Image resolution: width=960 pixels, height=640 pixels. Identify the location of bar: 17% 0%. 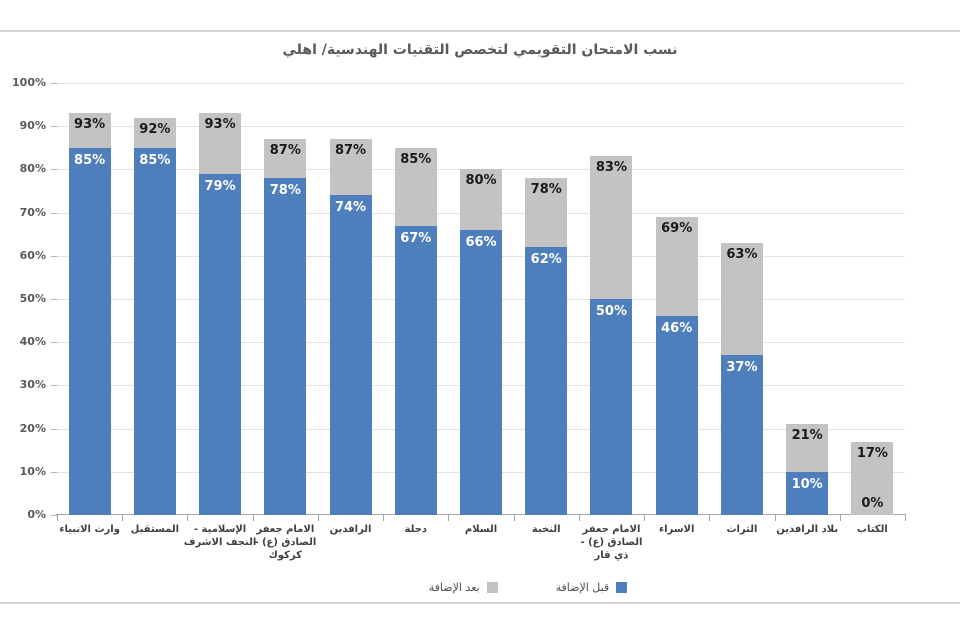
(872, 478).